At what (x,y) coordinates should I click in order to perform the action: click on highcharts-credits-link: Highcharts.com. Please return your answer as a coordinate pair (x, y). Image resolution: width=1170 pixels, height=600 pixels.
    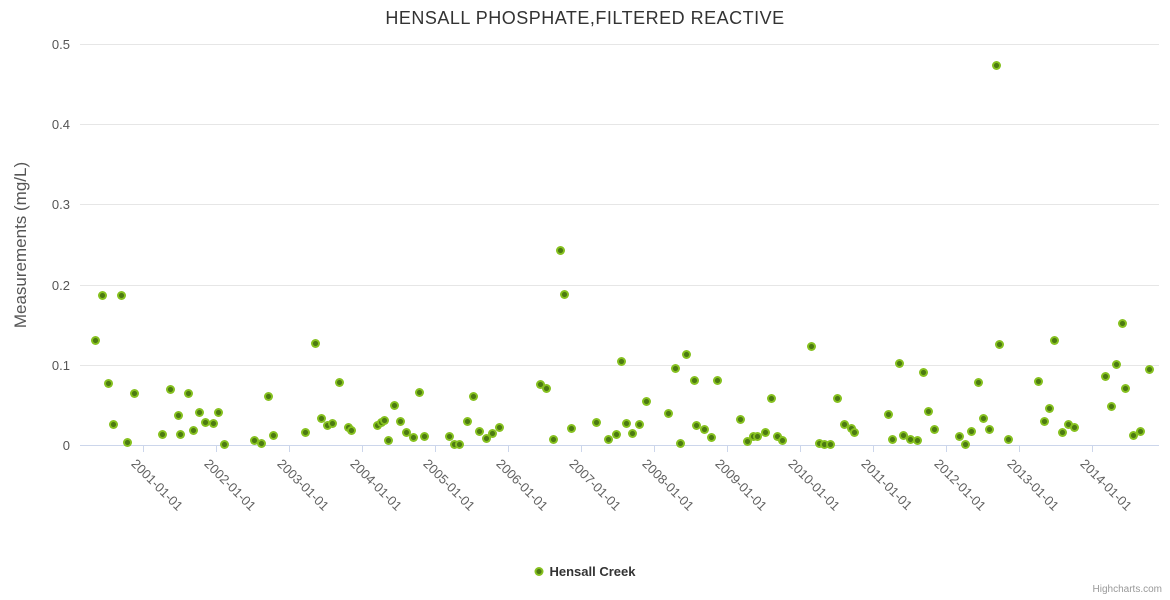
    Looking at the image, I should click on (1127, 589).